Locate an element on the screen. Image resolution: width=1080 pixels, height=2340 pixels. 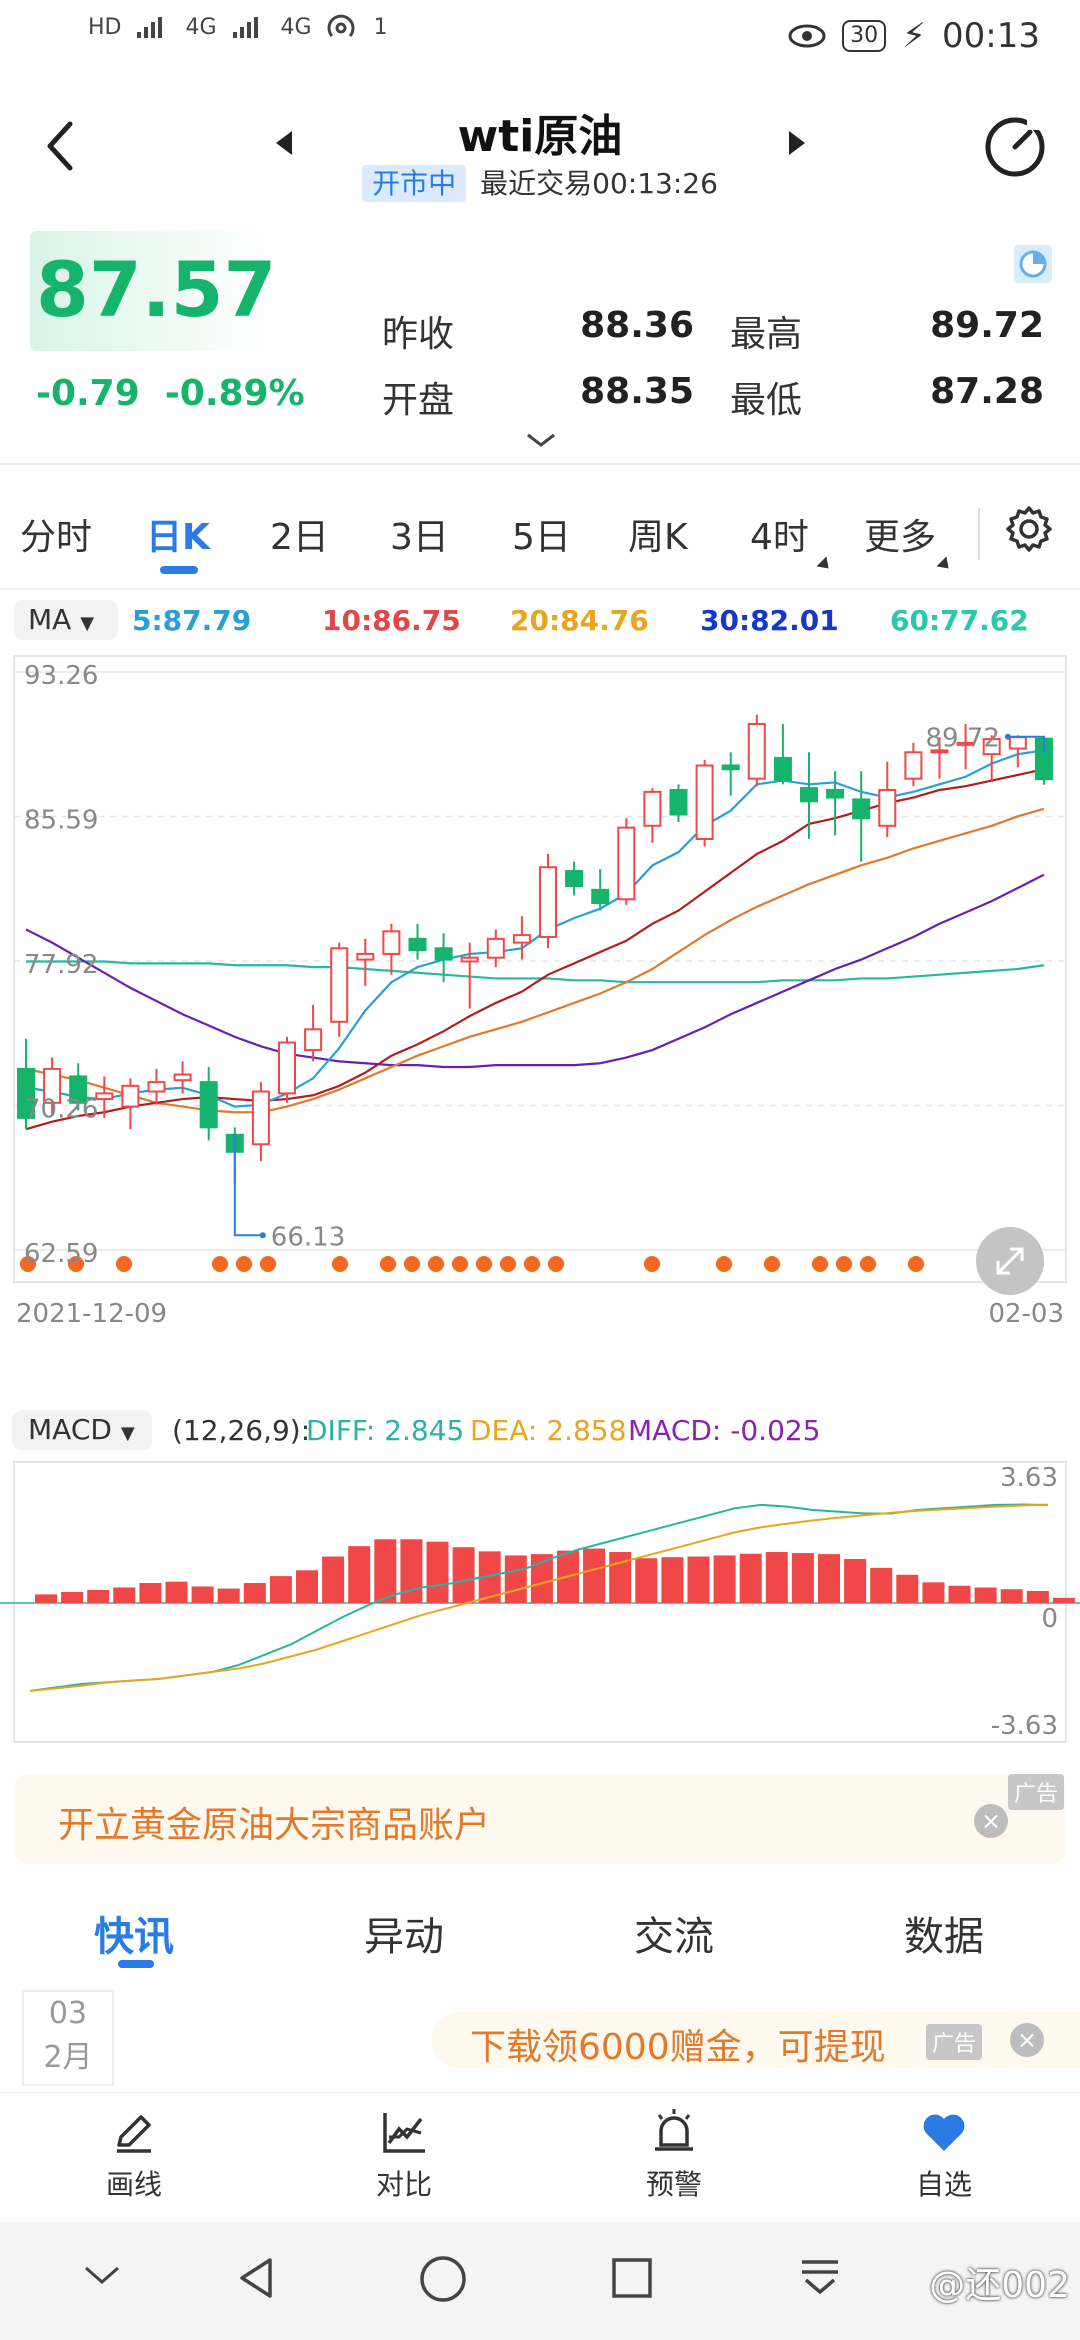
dropdown-corner-icon is located at coordinates (945, 565).